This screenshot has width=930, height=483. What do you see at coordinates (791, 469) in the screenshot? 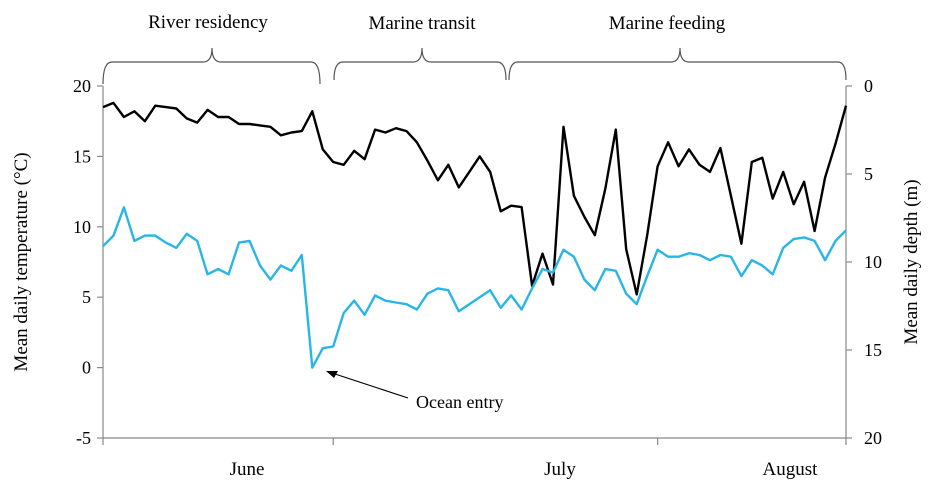
I see `month-label-august: August` at bounding box center [791, 469].